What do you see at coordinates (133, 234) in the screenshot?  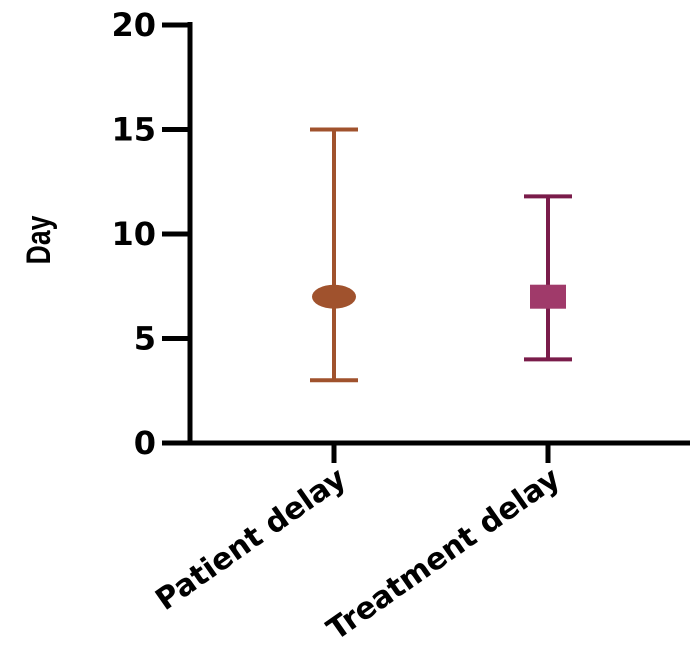 I see `y-tick-label: 10` at bounding box center [133, 234].